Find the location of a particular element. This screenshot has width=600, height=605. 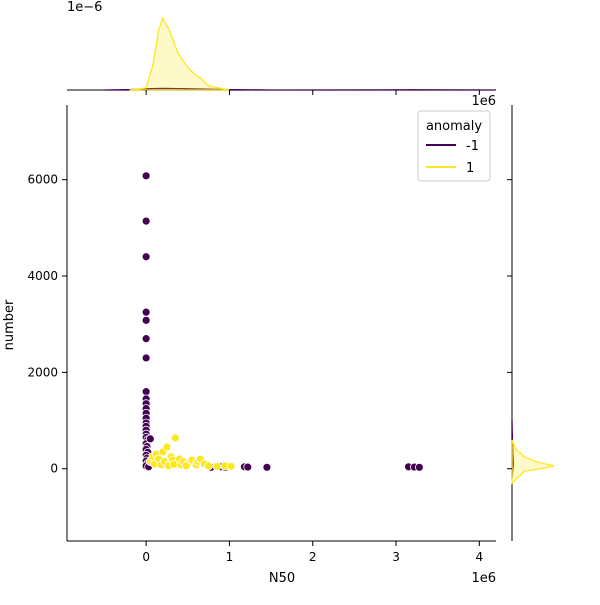

marginal-y-panel is located at coordinates (531, 323).